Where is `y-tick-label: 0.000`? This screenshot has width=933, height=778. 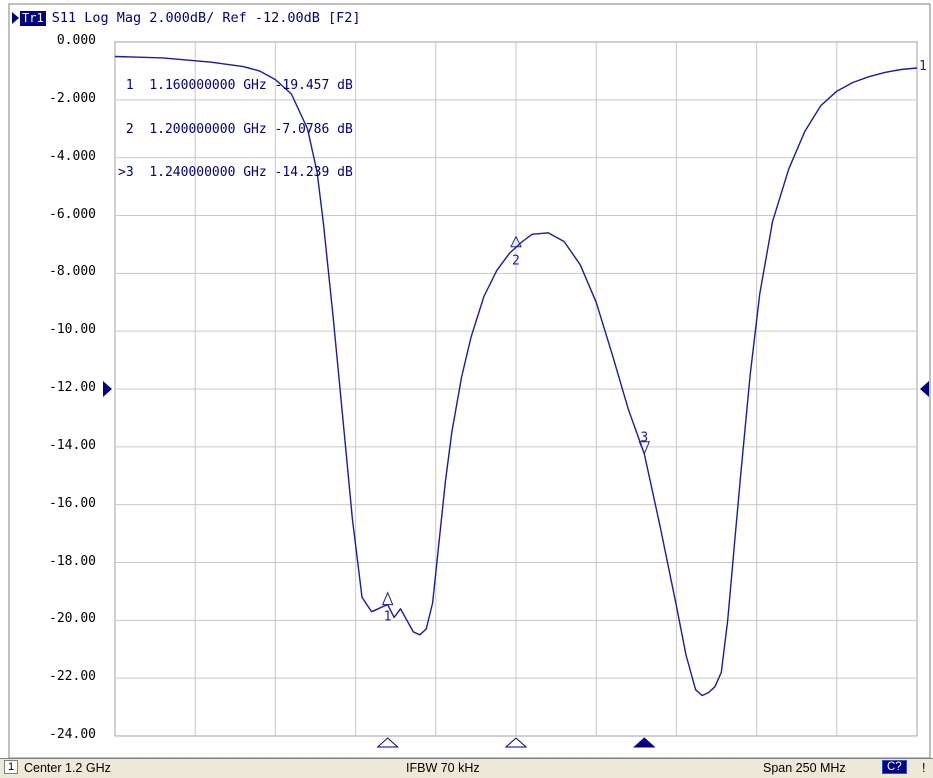 y-tick-label: 0.000 is located at coordinates (76, 40).